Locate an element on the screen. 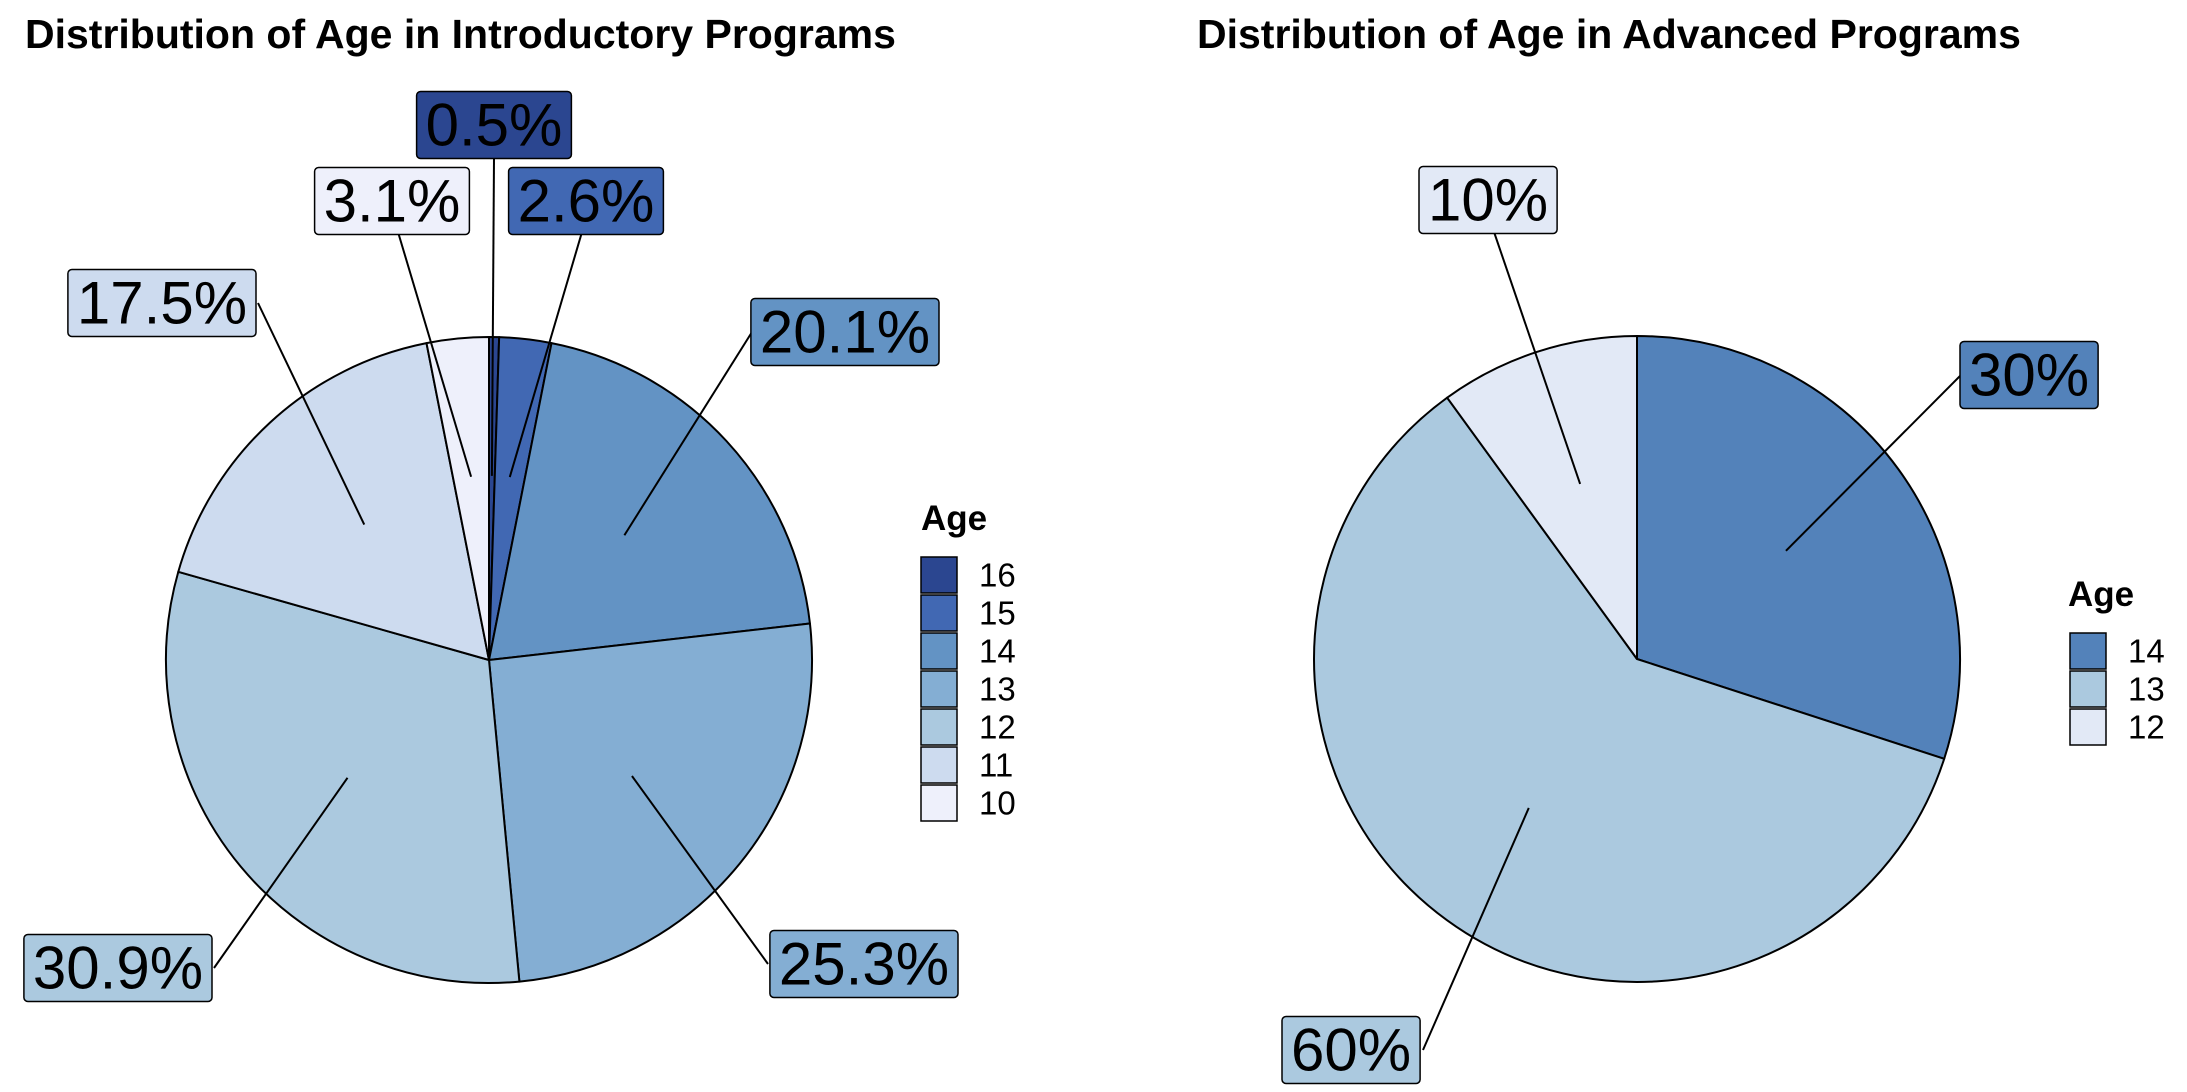 This screenshot has height=1092, width=2187. advanced-percent-label-text: 10% is located at coordinates (1488, 200).